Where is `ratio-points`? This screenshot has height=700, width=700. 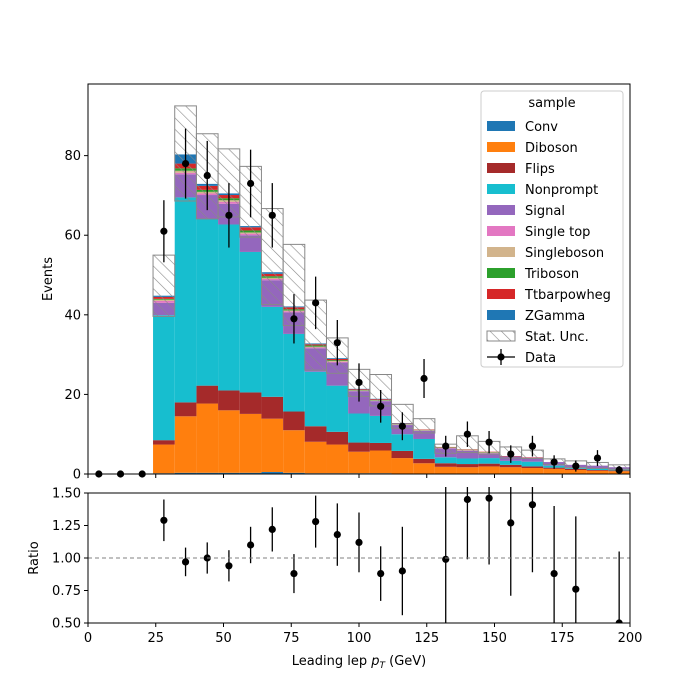
ratio-points is located at coordinates (391, 555).